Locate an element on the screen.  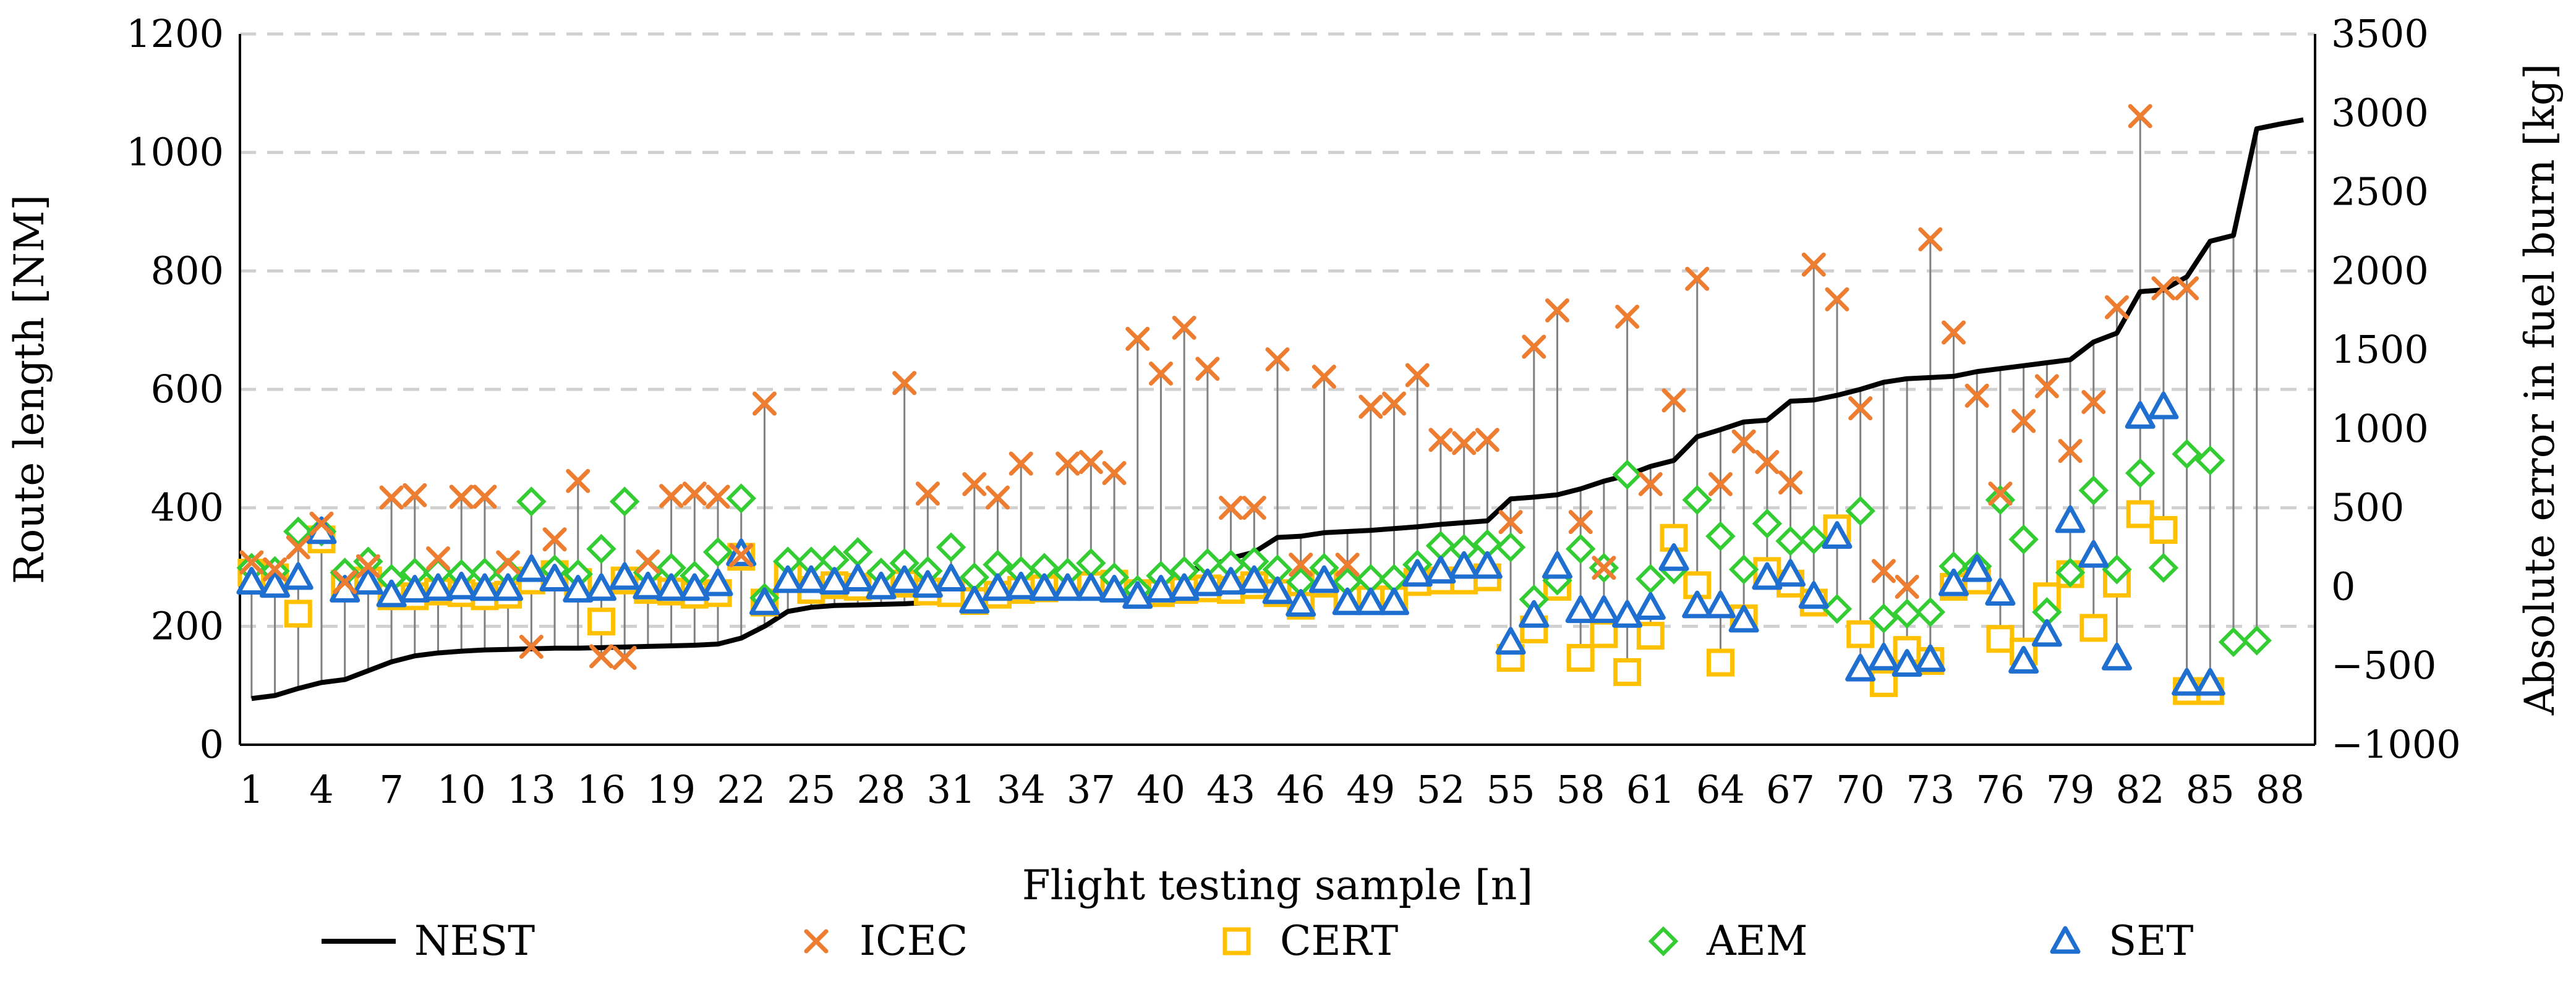
legend-label: NEST is located at coordinates (474, 941).